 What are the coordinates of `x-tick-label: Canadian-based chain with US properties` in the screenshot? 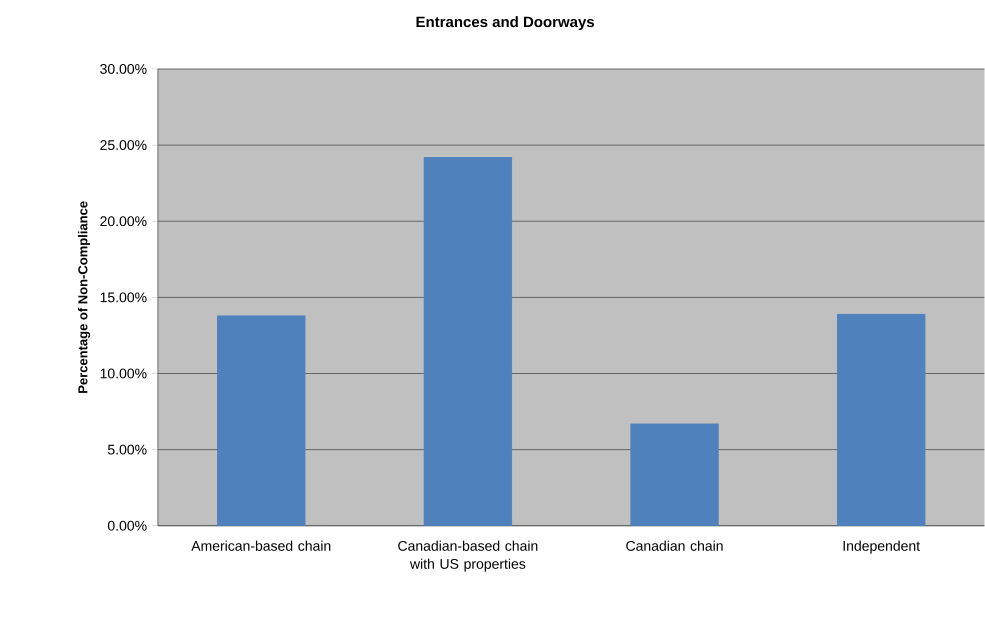 It's located at (468, 556).